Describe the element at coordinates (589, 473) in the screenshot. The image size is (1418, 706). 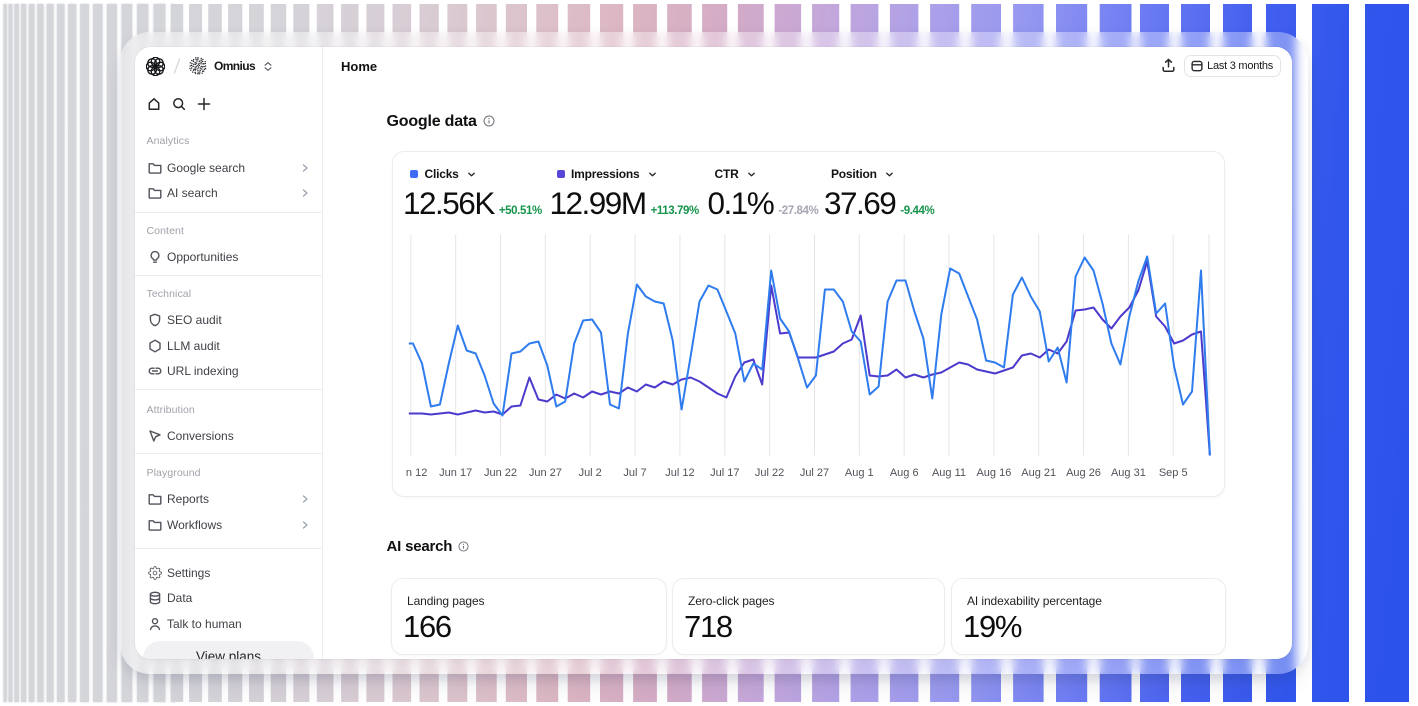
I see `svg-text: Jul 2` at that location.